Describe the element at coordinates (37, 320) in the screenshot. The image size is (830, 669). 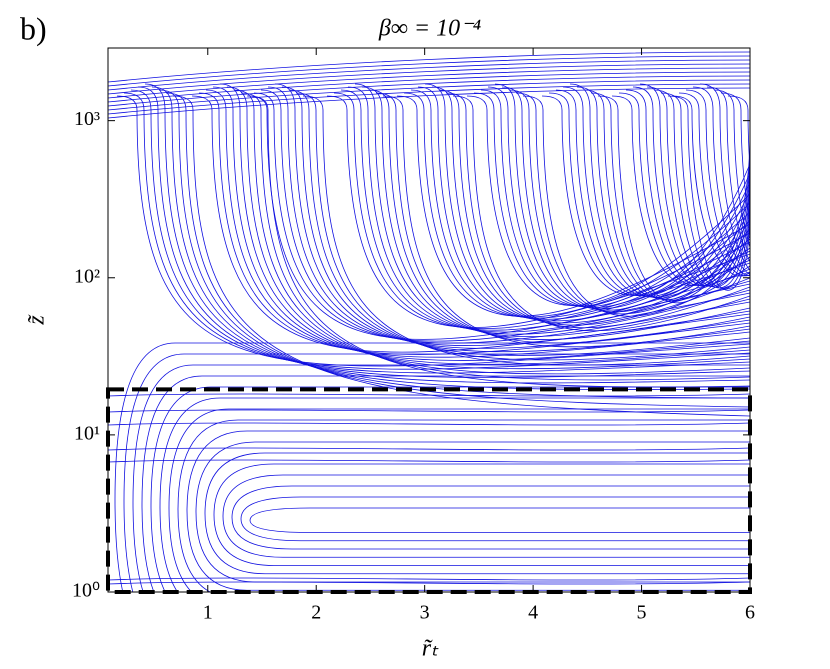
I see `y-axis-label: z̃` at that location.